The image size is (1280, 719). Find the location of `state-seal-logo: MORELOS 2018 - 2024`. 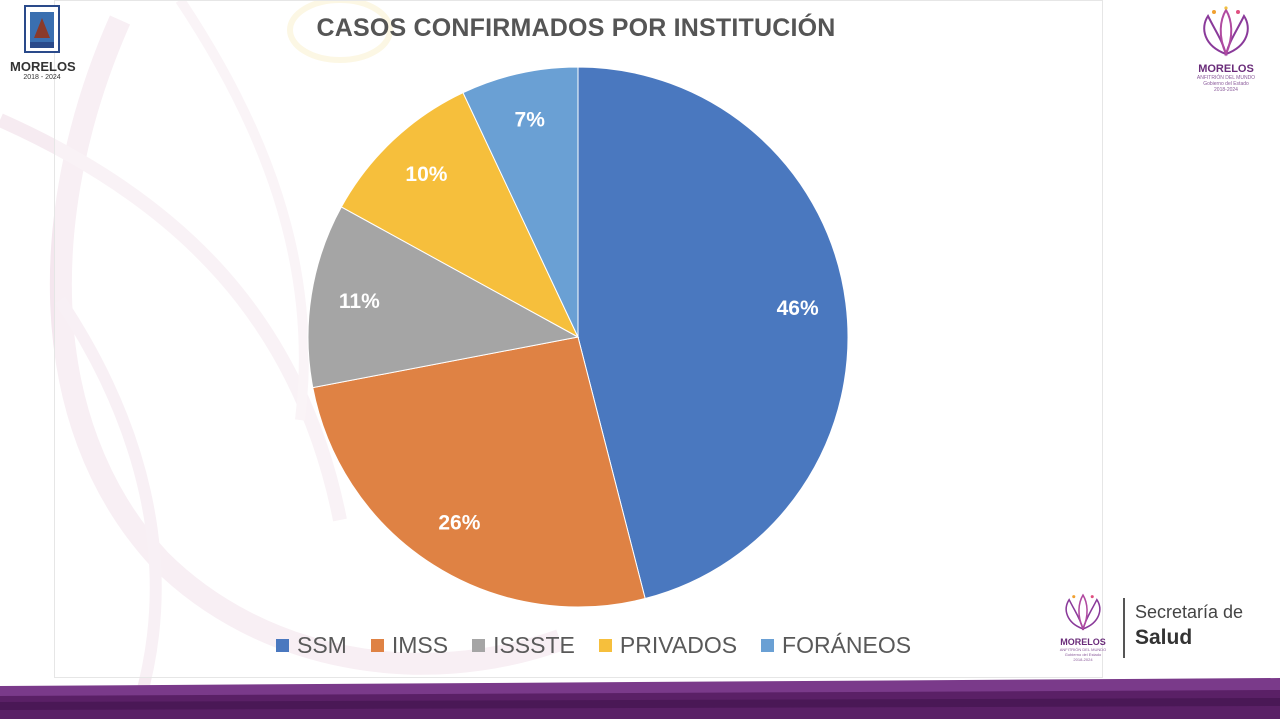

state-seal-logo: MORELOS 2018 - 2024 is located at coordinates (43, 42).